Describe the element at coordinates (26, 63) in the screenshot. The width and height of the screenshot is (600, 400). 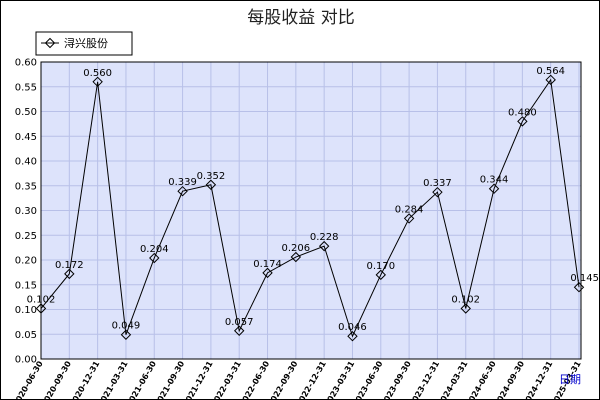
I see `y-tick-label: 0.60` at that location.